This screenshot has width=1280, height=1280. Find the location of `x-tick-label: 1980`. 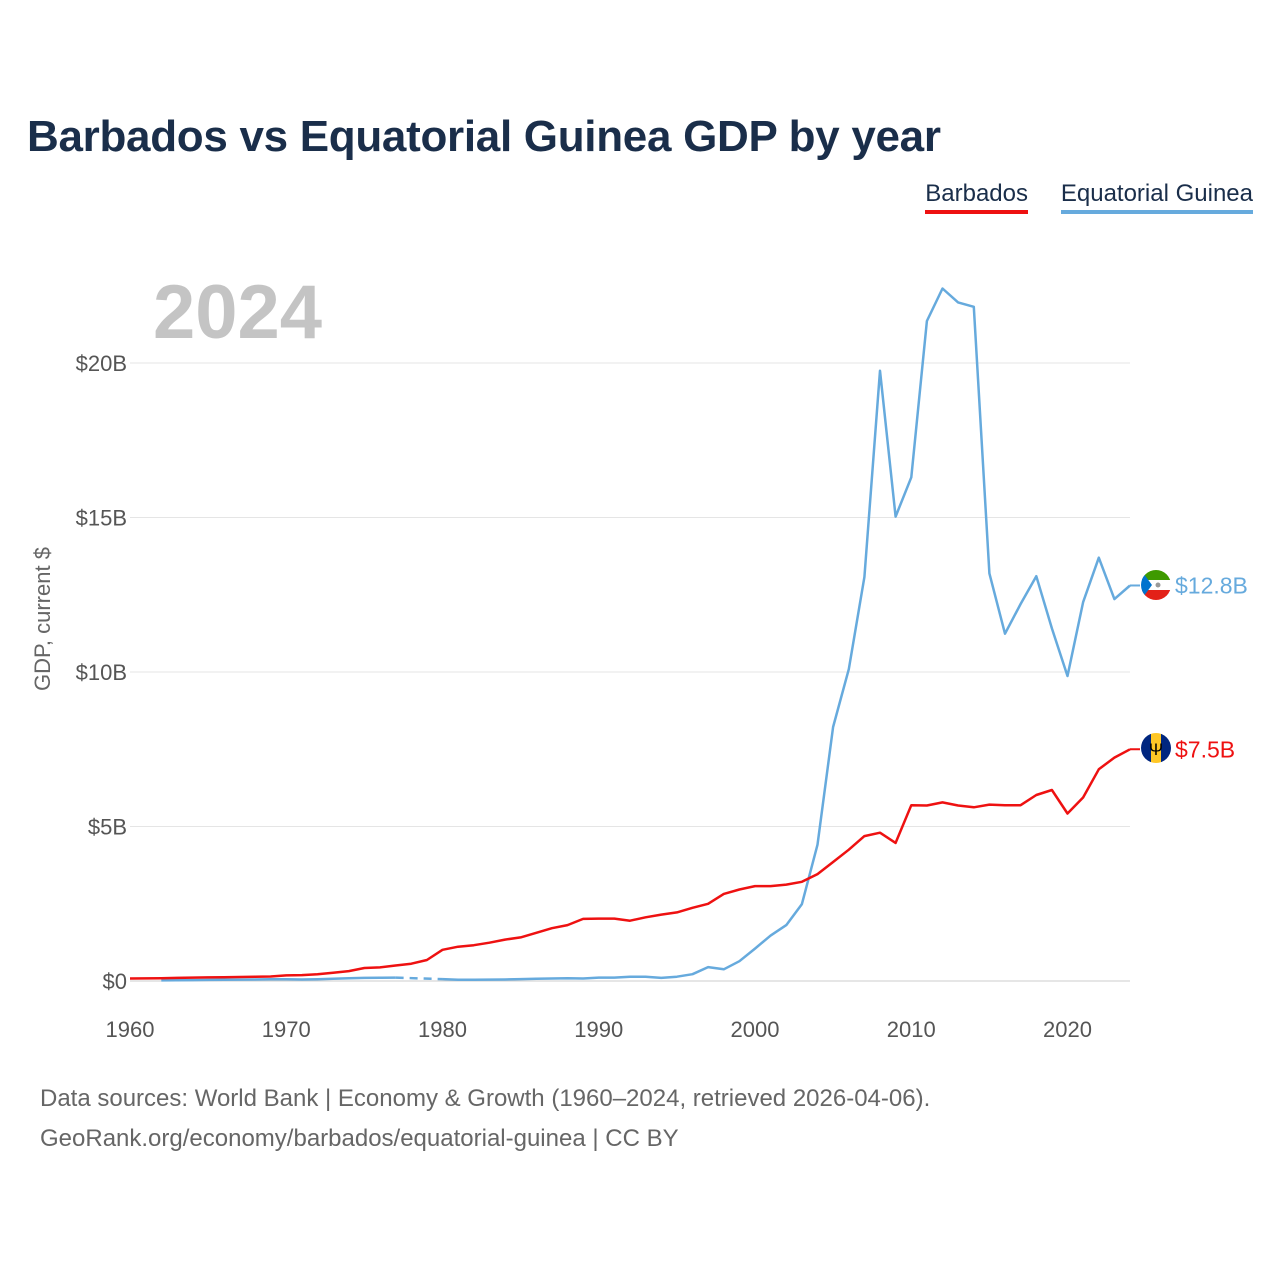

x-tick-label: 1980 is located at coordinates (442, 1029).